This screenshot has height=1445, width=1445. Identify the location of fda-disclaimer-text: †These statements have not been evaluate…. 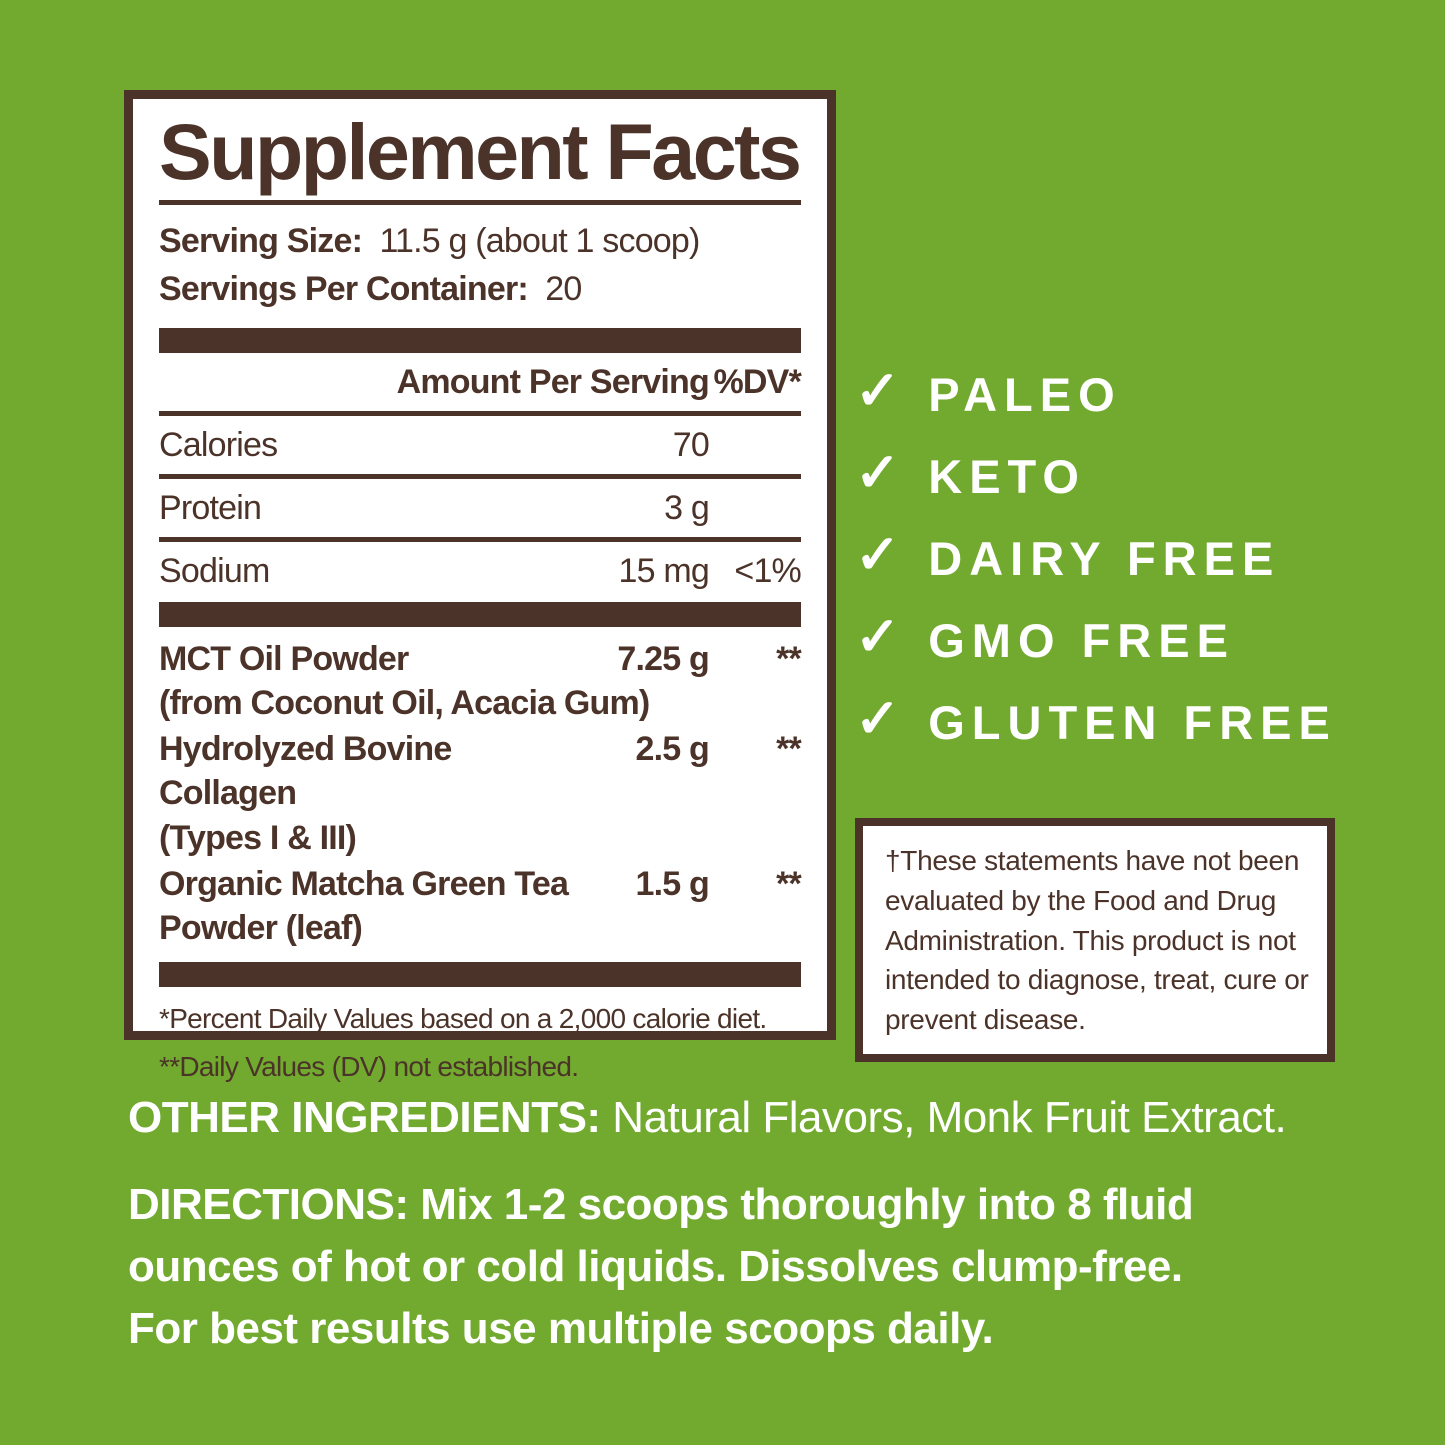
(1097, 940).